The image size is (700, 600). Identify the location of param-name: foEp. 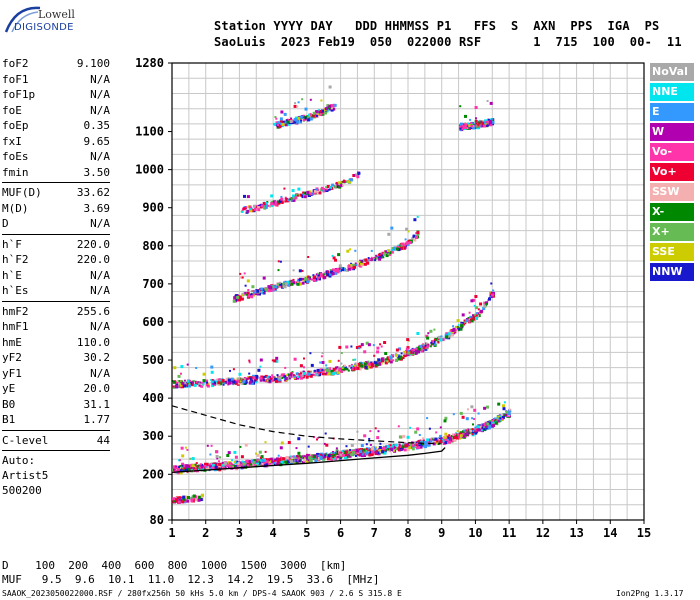
(15, 125).